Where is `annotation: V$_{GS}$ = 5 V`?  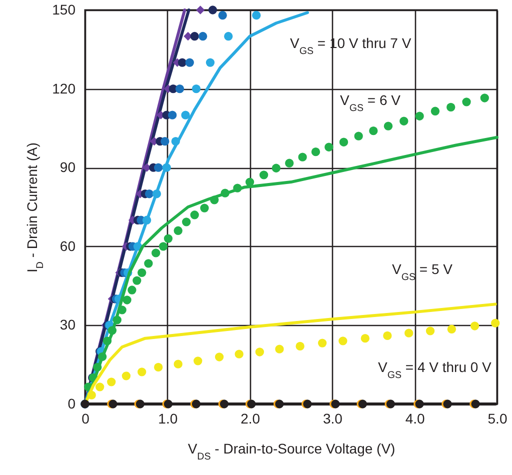 annotation: V$_{GS}$ = 5 V is located at coordinates (423, 271).